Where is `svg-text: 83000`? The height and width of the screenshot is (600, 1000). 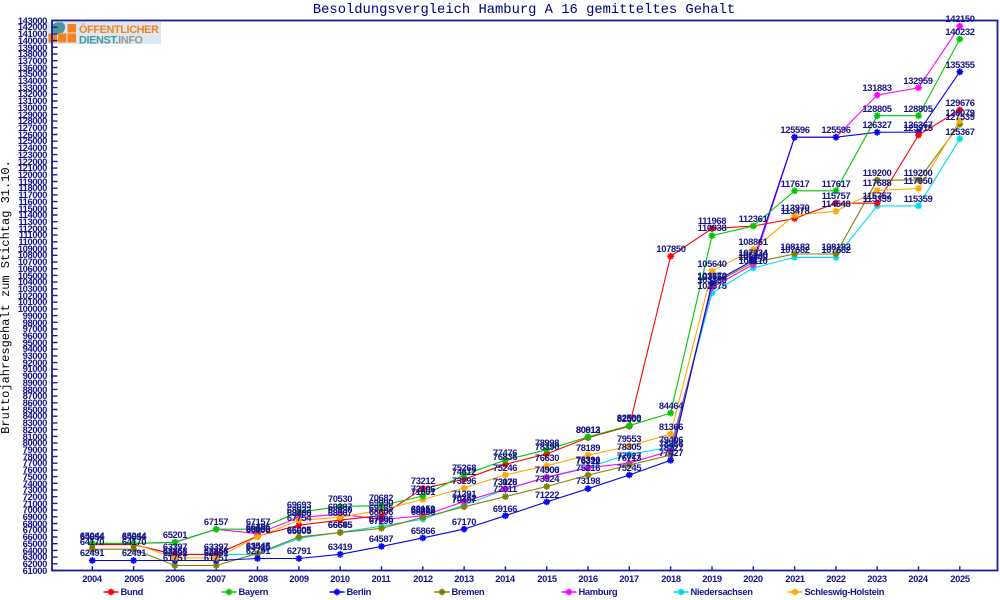
svg-text: 83000 is located at coordinates (35, 422).